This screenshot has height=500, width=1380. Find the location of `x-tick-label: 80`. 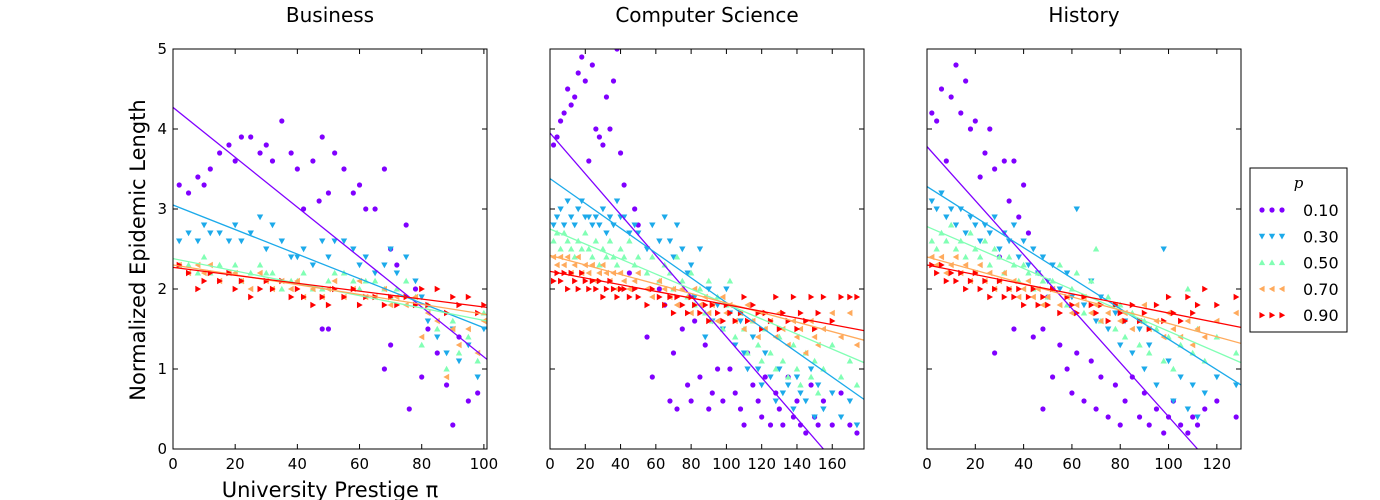

x-tick-label: 80 is located at coordinates (421, 464).